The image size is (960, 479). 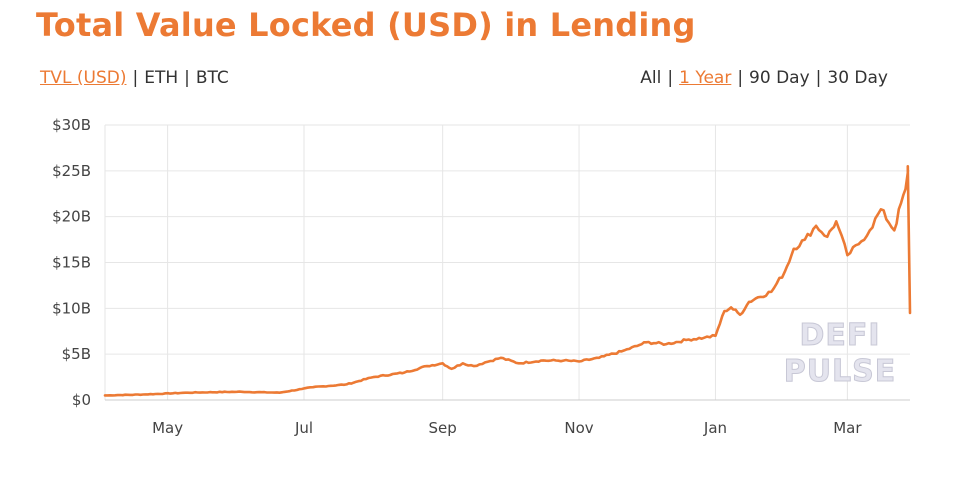 What do you see at coordinates (83, 78) in the screenshot?
I see `unit-option-tvl-usd: TVL (USD)` at bounding box center [83, 78].